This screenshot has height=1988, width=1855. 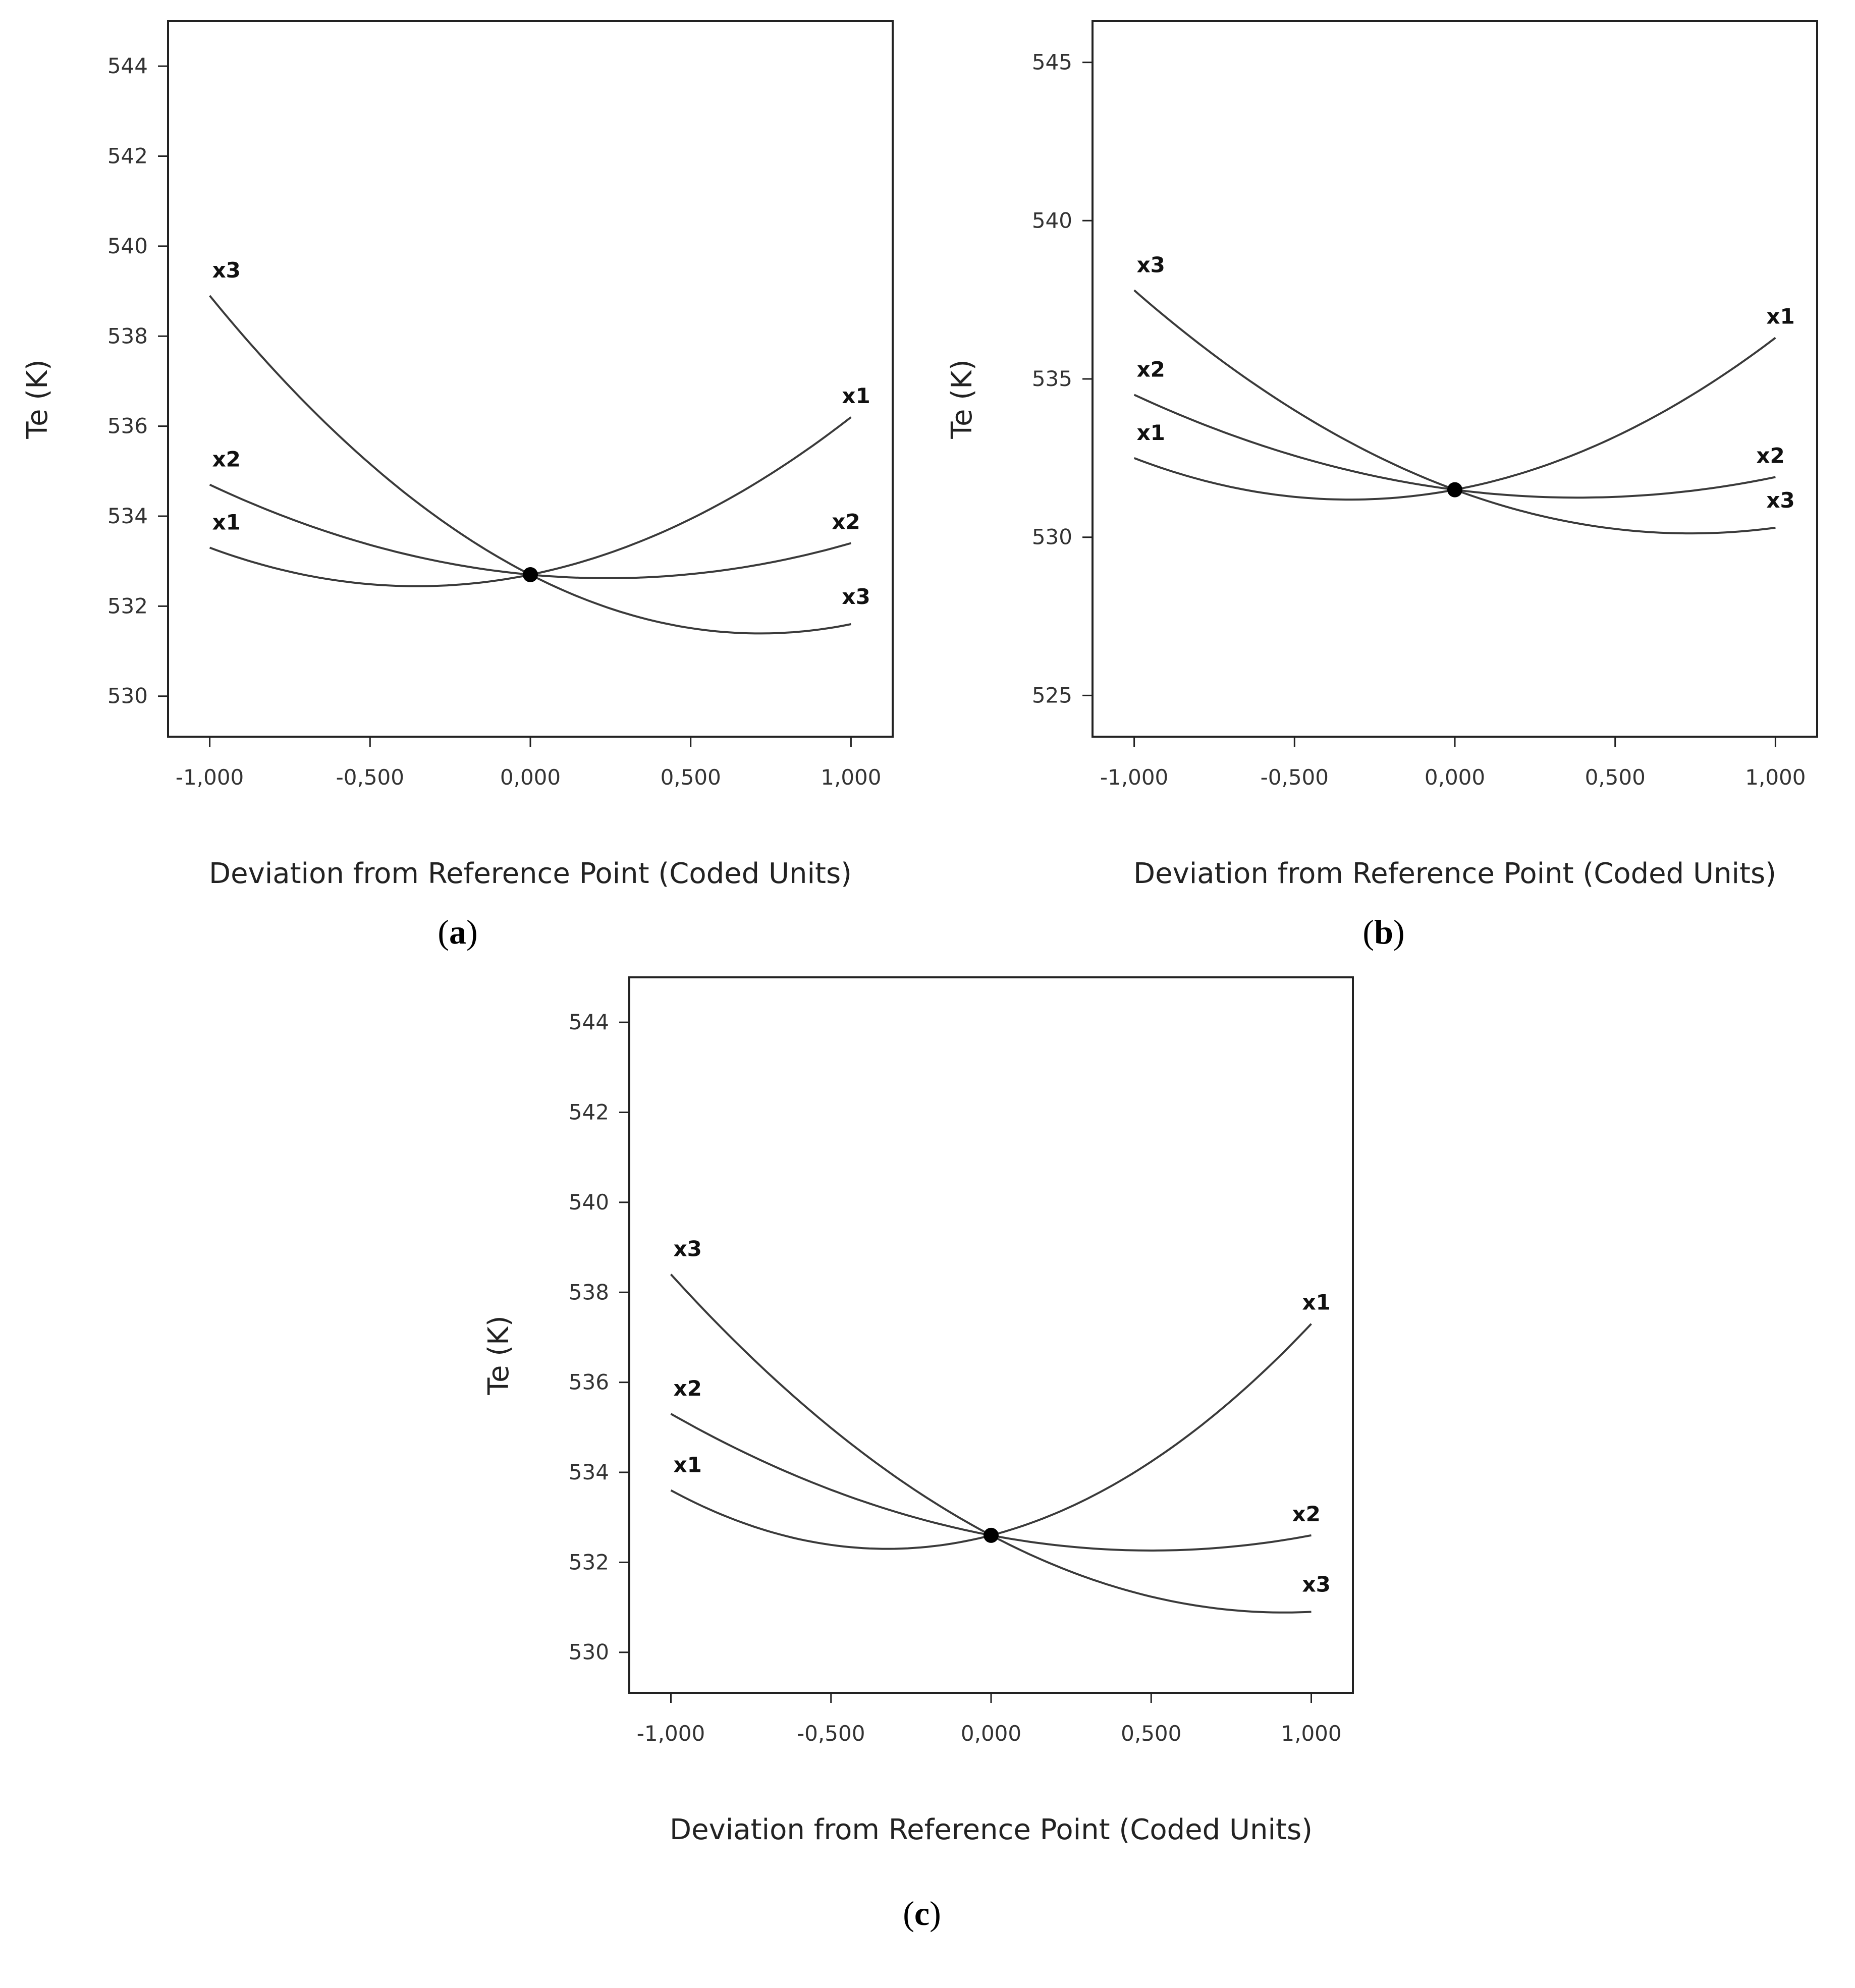 I want to click on y-tick-label: 525, so click(x=1052, y=695).